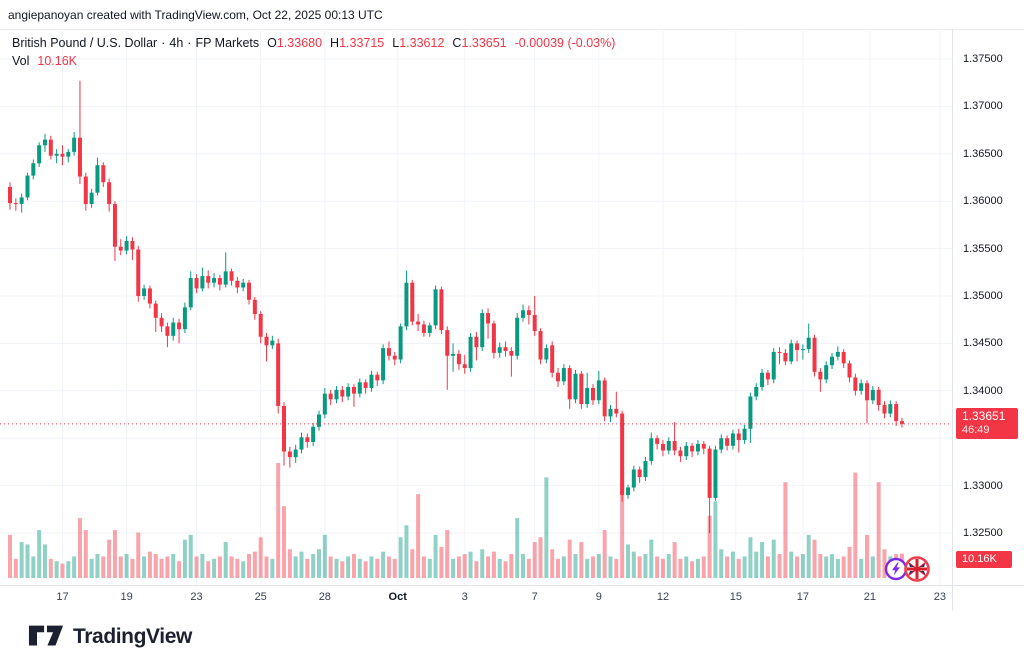 The image size is (1024, 665). Describe the element at coordinates (983, 343) in the screenshot. I see `price-tick-label: 1.34500` at that location.